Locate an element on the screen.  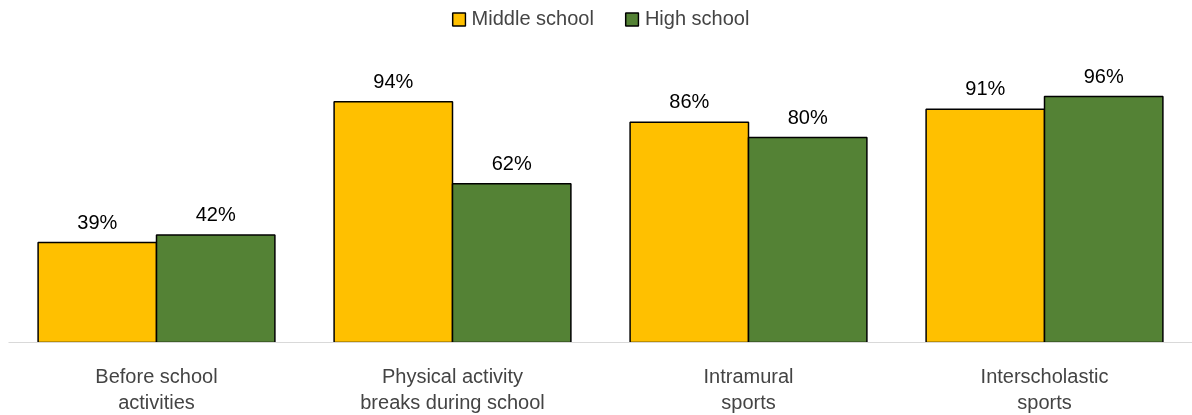
legend-label: High school is located at coordinates (697, 18).